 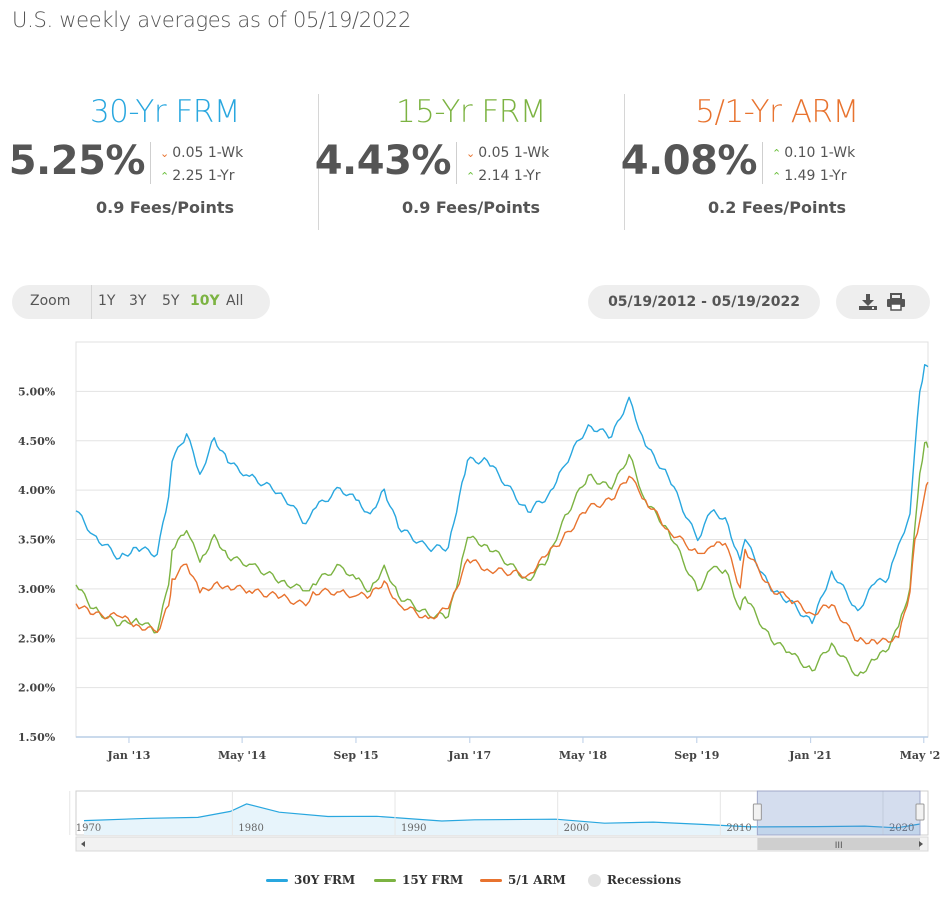 I want to click on rate-value: 4.08%, so click(x=689, y=161).